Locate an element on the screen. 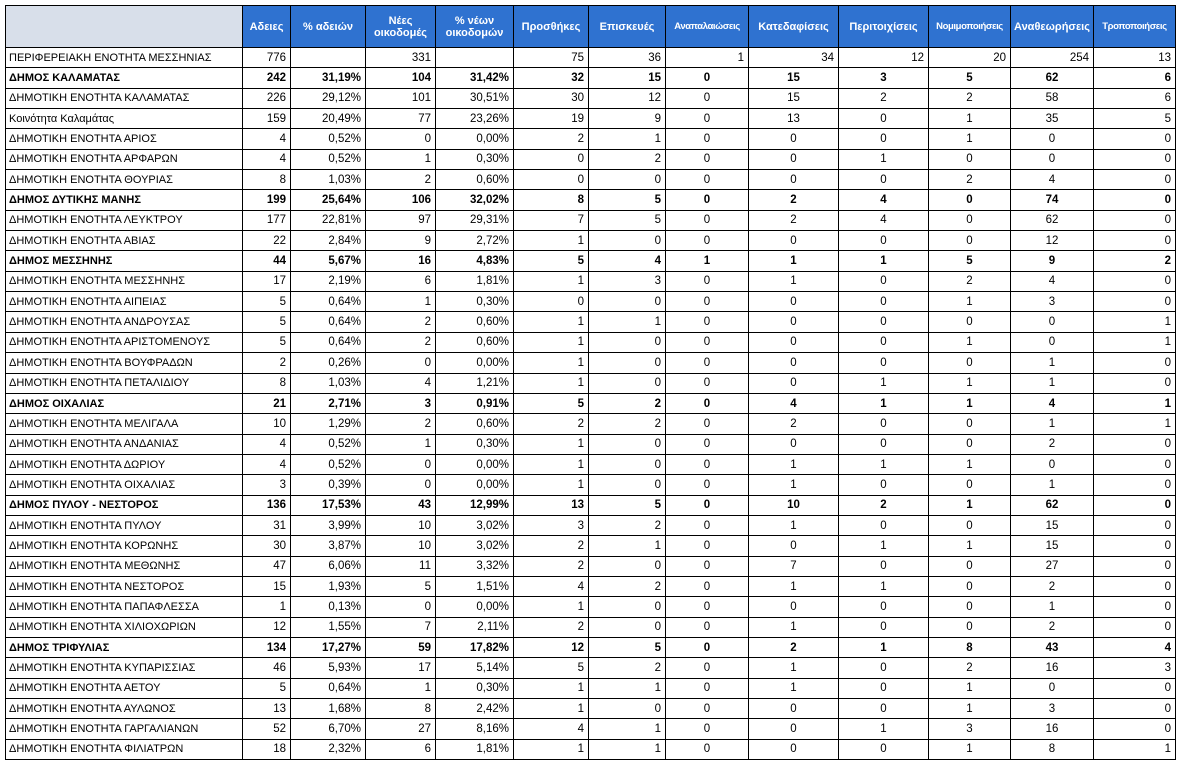  table-cell: 134 is located at coordinates (266, 647).